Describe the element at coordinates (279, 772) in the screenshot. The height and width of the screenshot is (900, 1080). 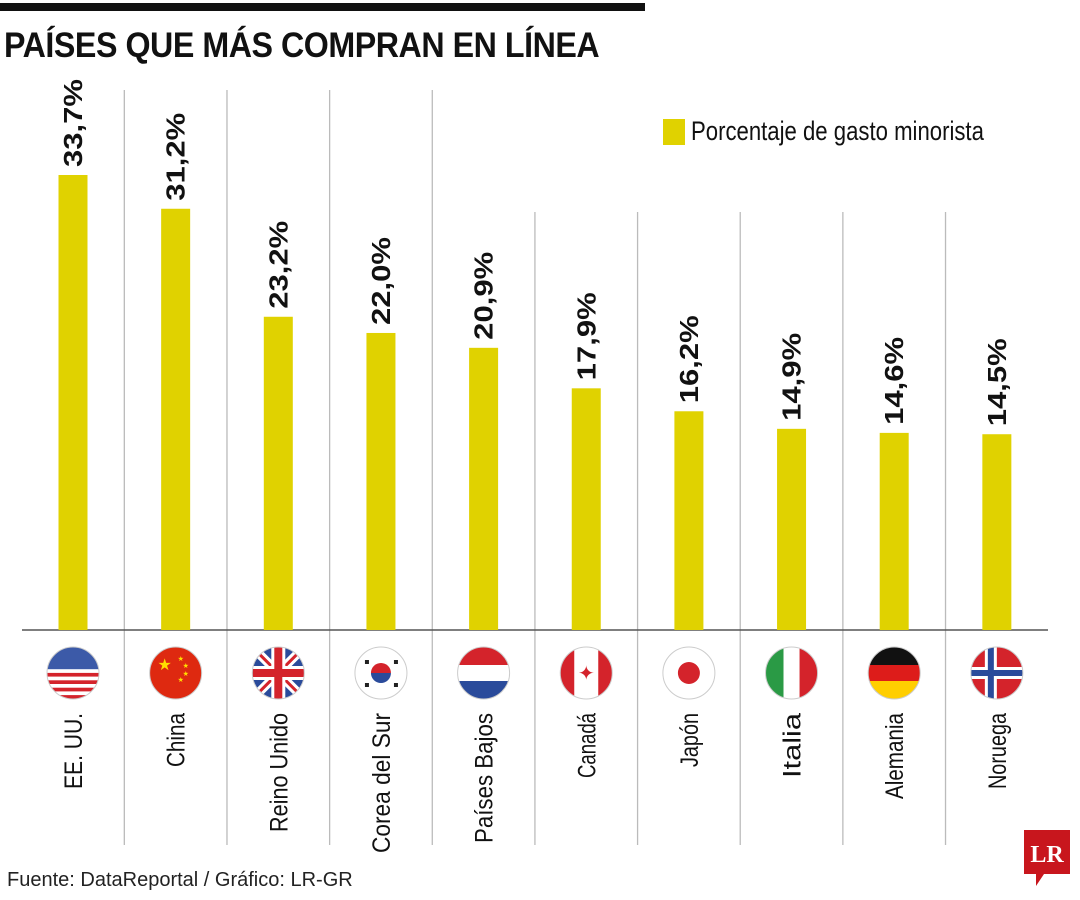
I see `category-label: Reino Unido` at that location.